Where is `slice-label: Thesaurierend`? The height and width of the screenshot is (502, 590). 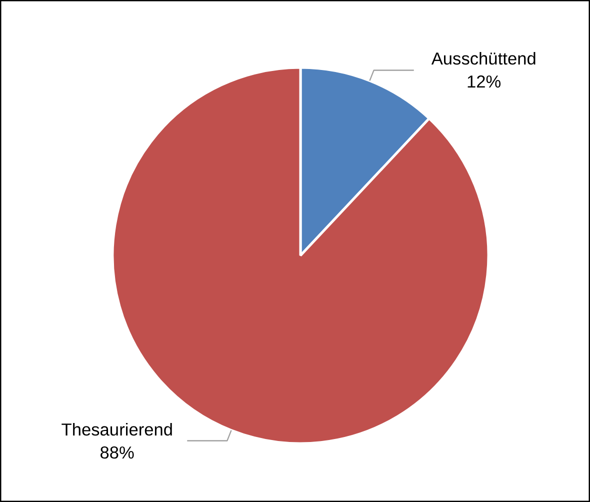
slice-label: Thesaurierend is located at coordinates (117, 429).